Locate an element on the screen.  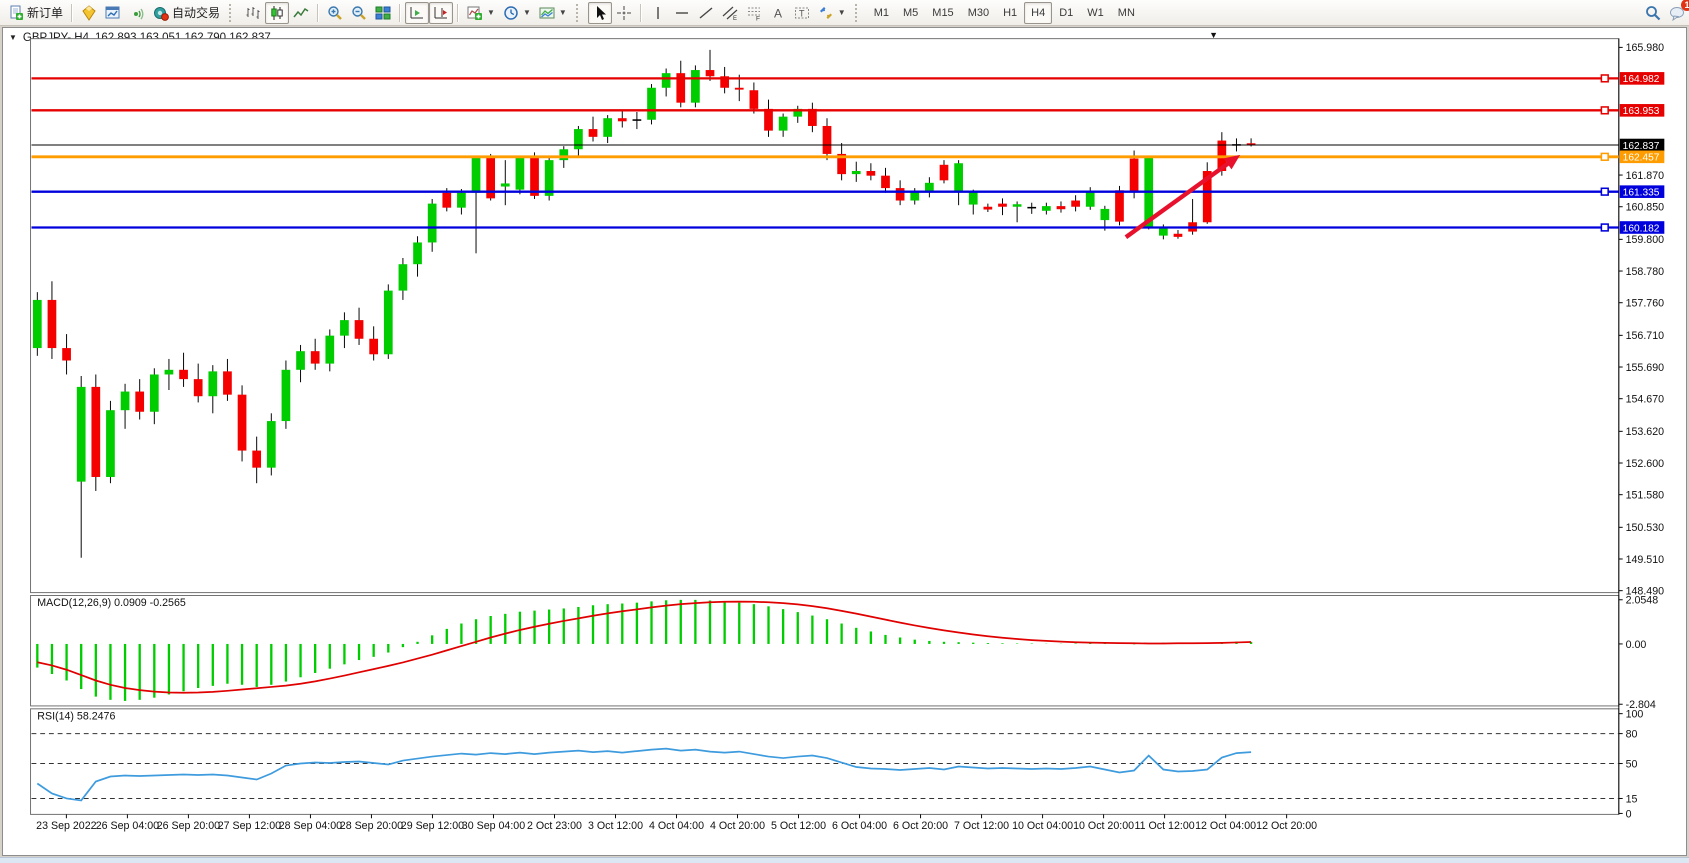
cursor-button is located at coordinates (599, 12).